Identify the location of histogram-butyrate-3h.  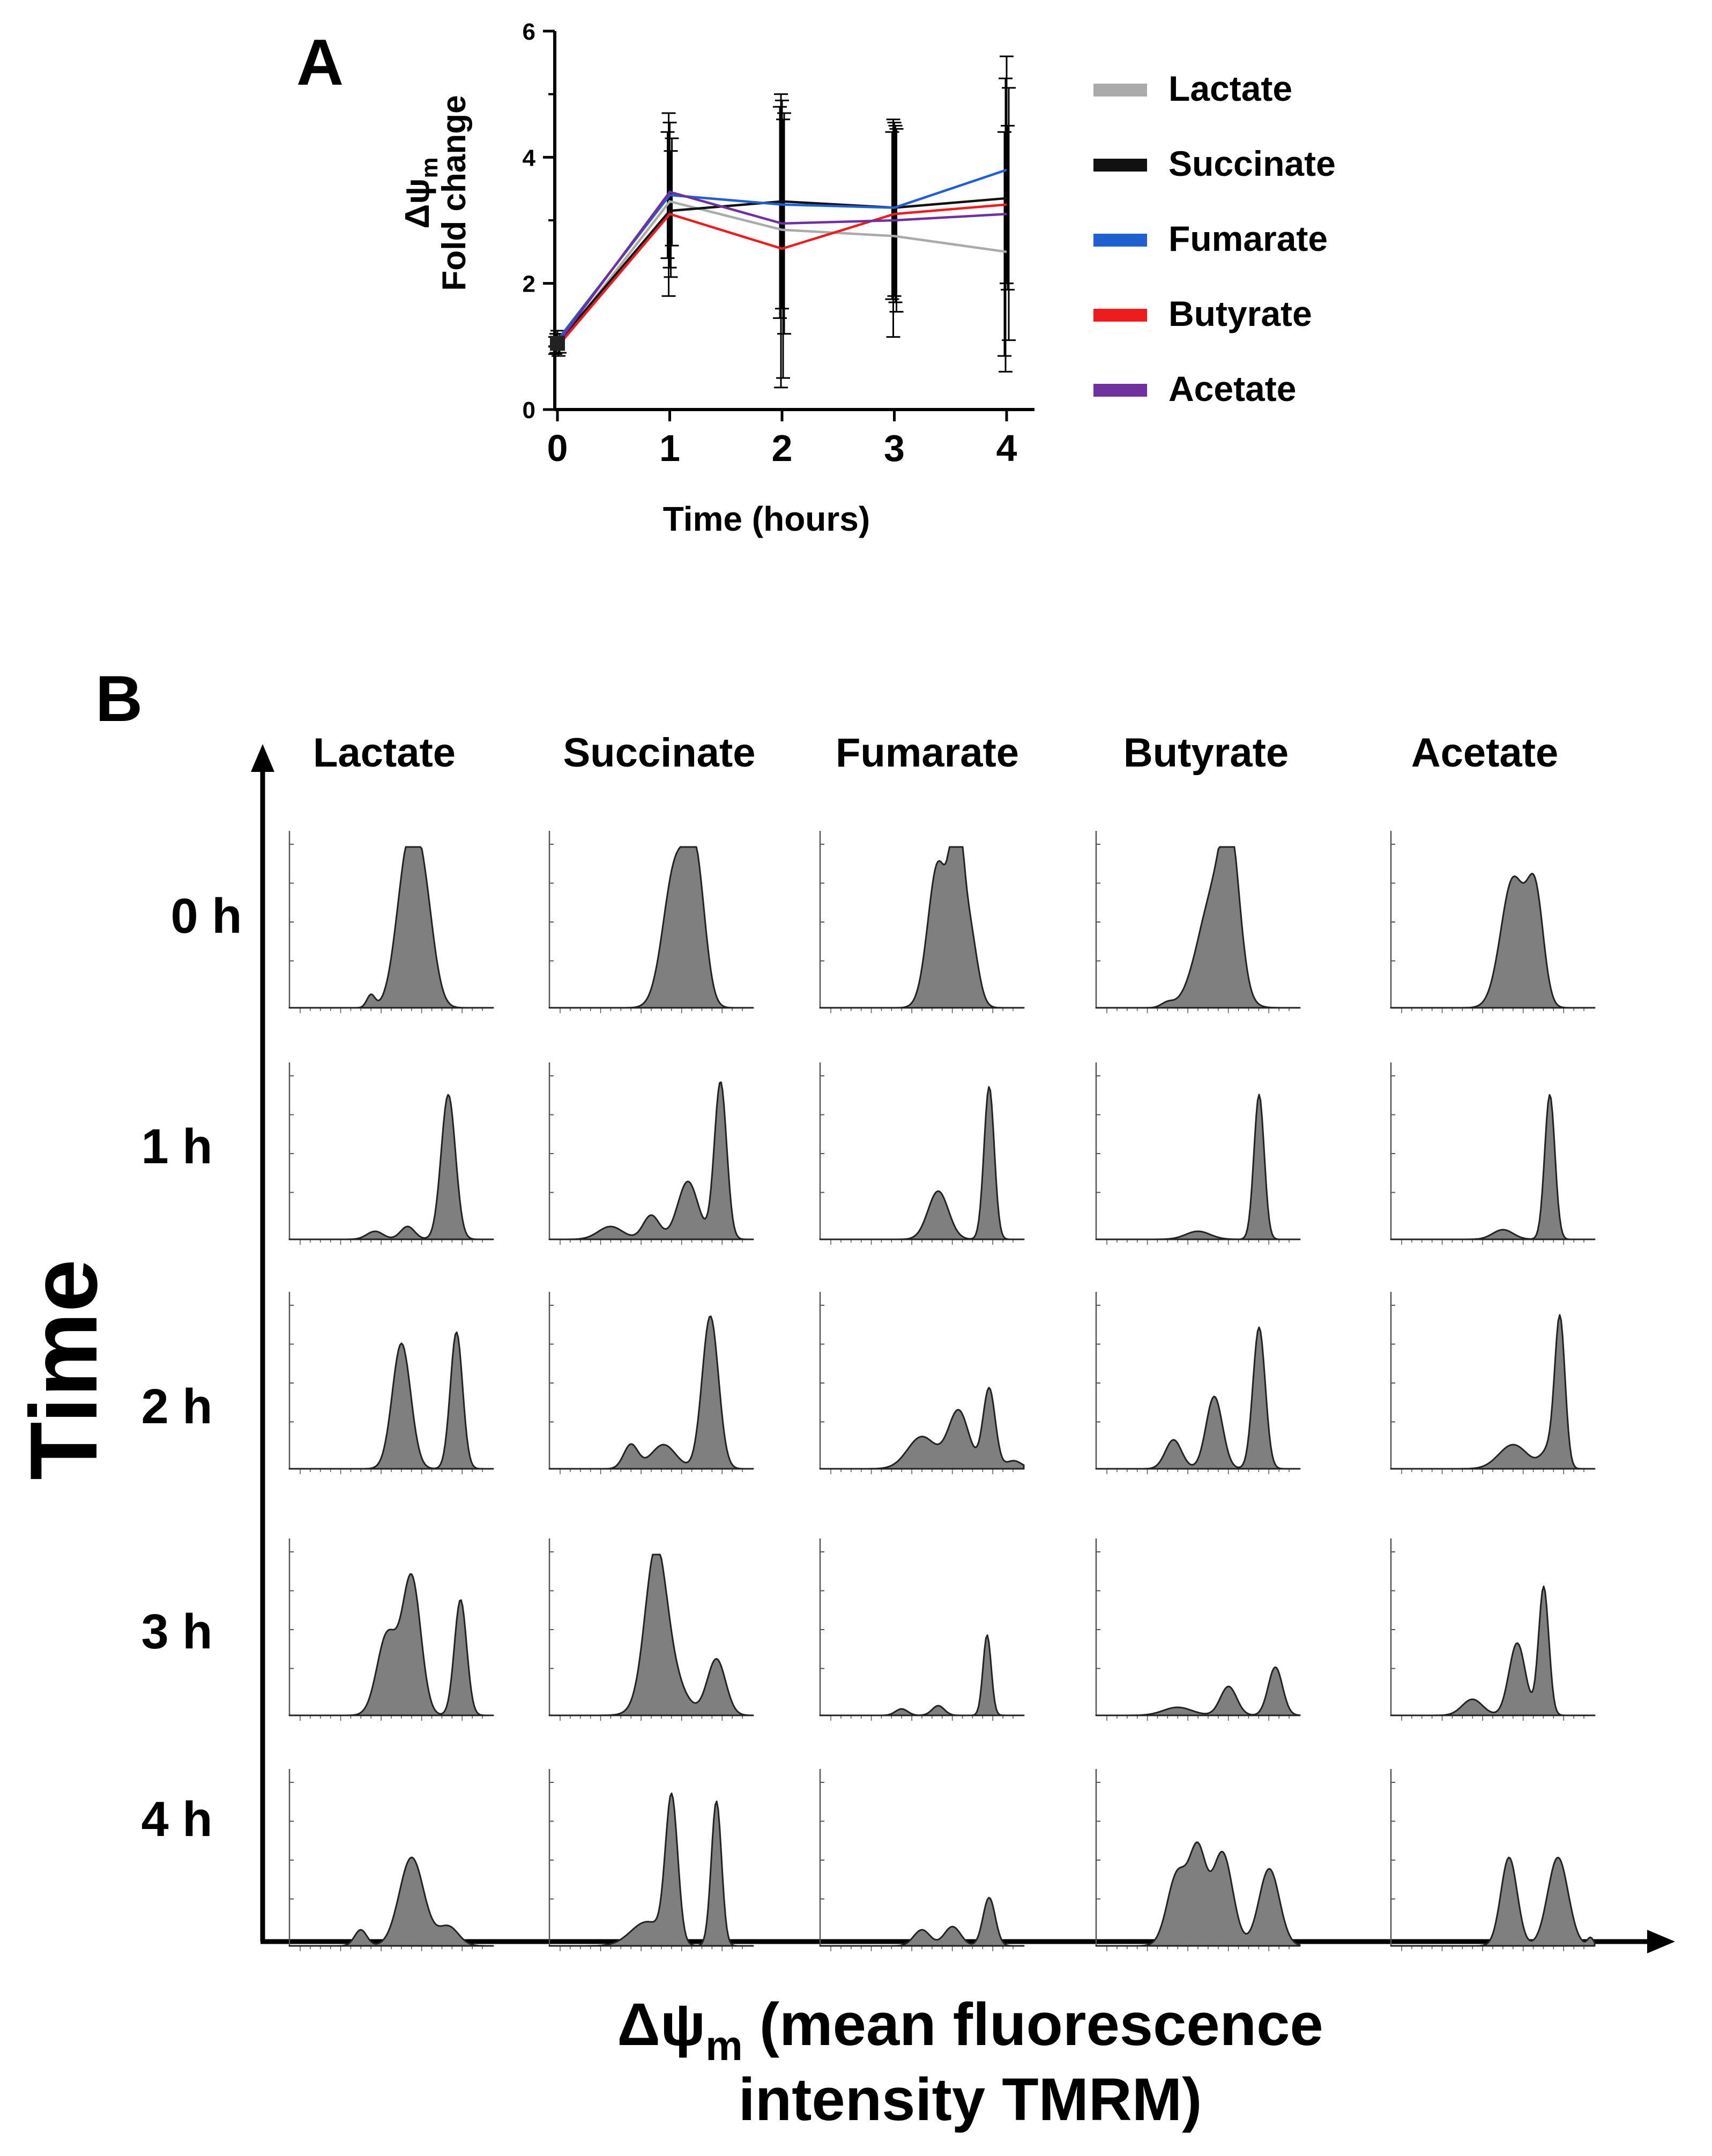
(1198, 1629).